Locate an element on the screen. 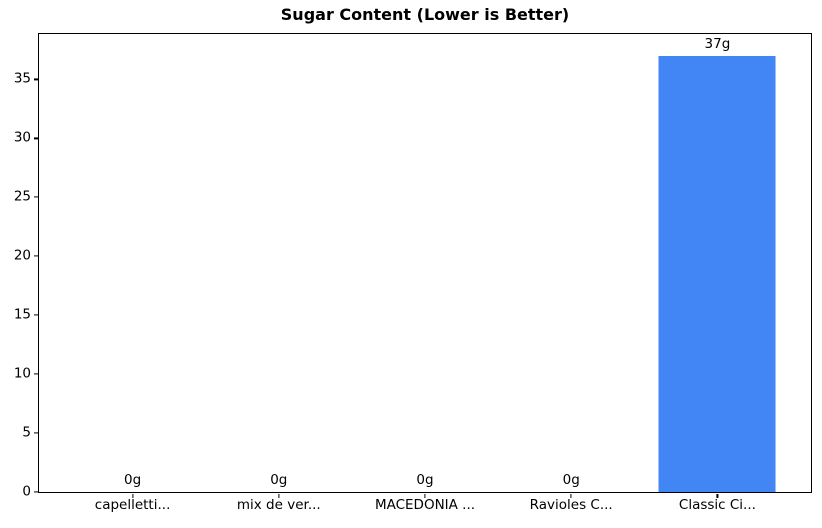 This screenshot has height=528, width=822. bar is located at coordinates (717, 273).